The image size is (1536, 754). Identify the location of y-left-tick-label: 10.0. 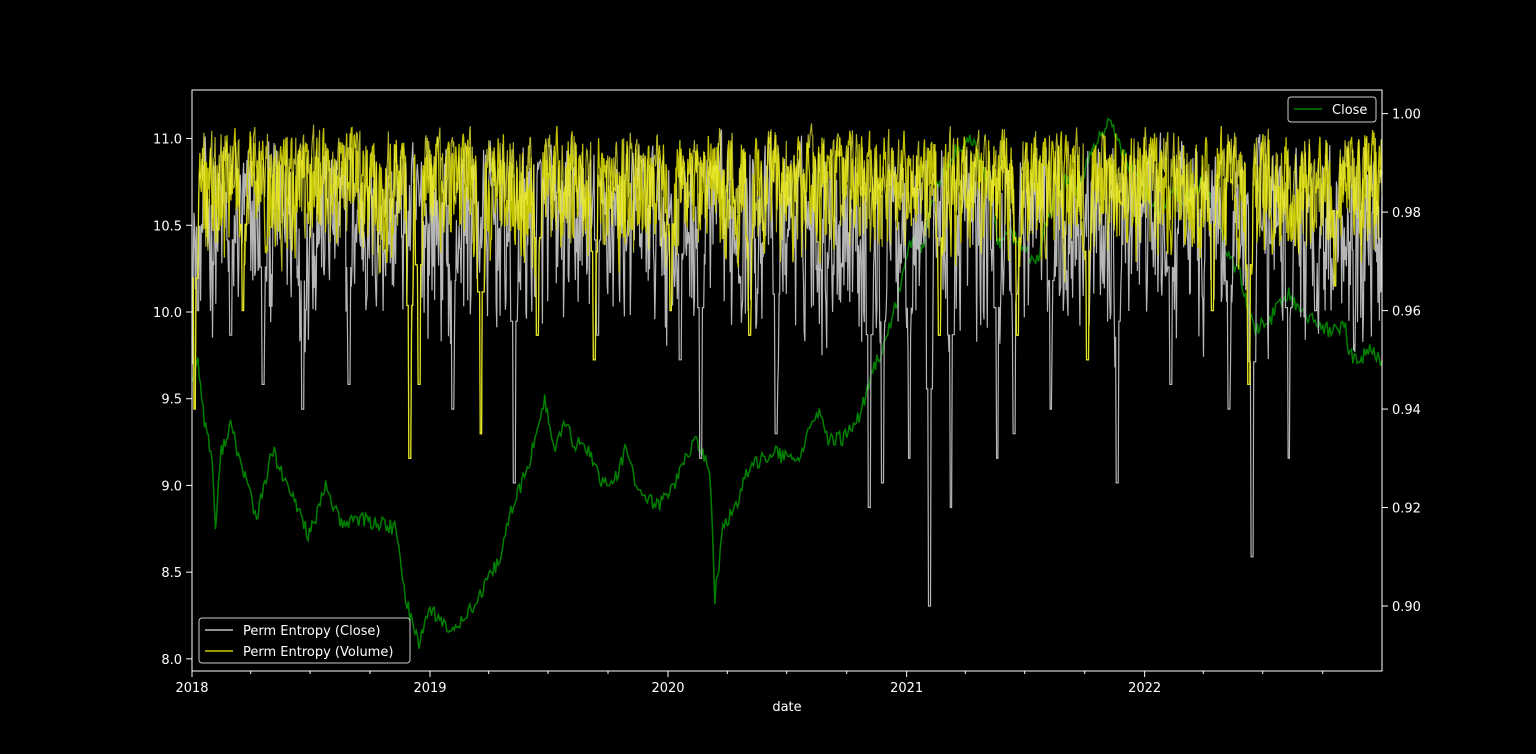
(167, 313).